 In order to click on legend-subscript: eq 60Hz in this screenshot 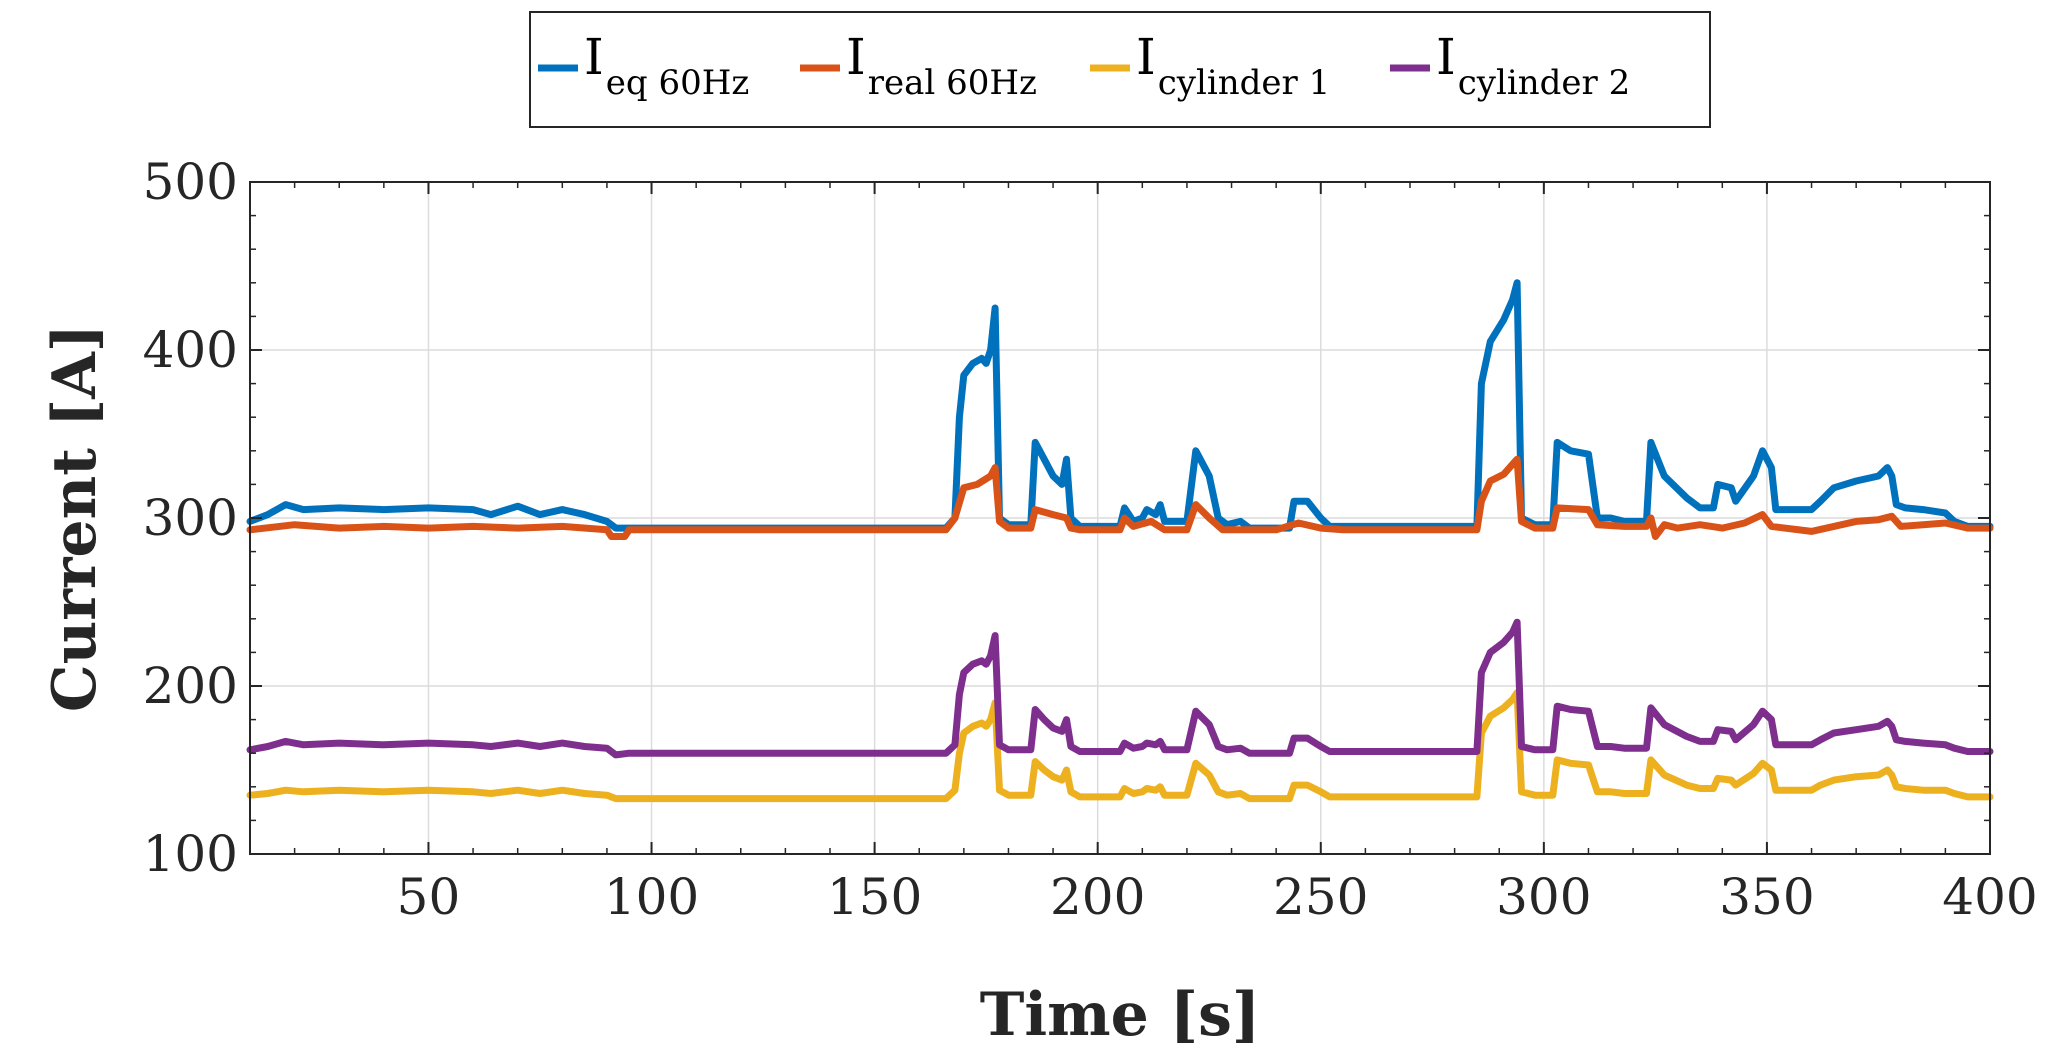, I will do `click(678, 83)`.